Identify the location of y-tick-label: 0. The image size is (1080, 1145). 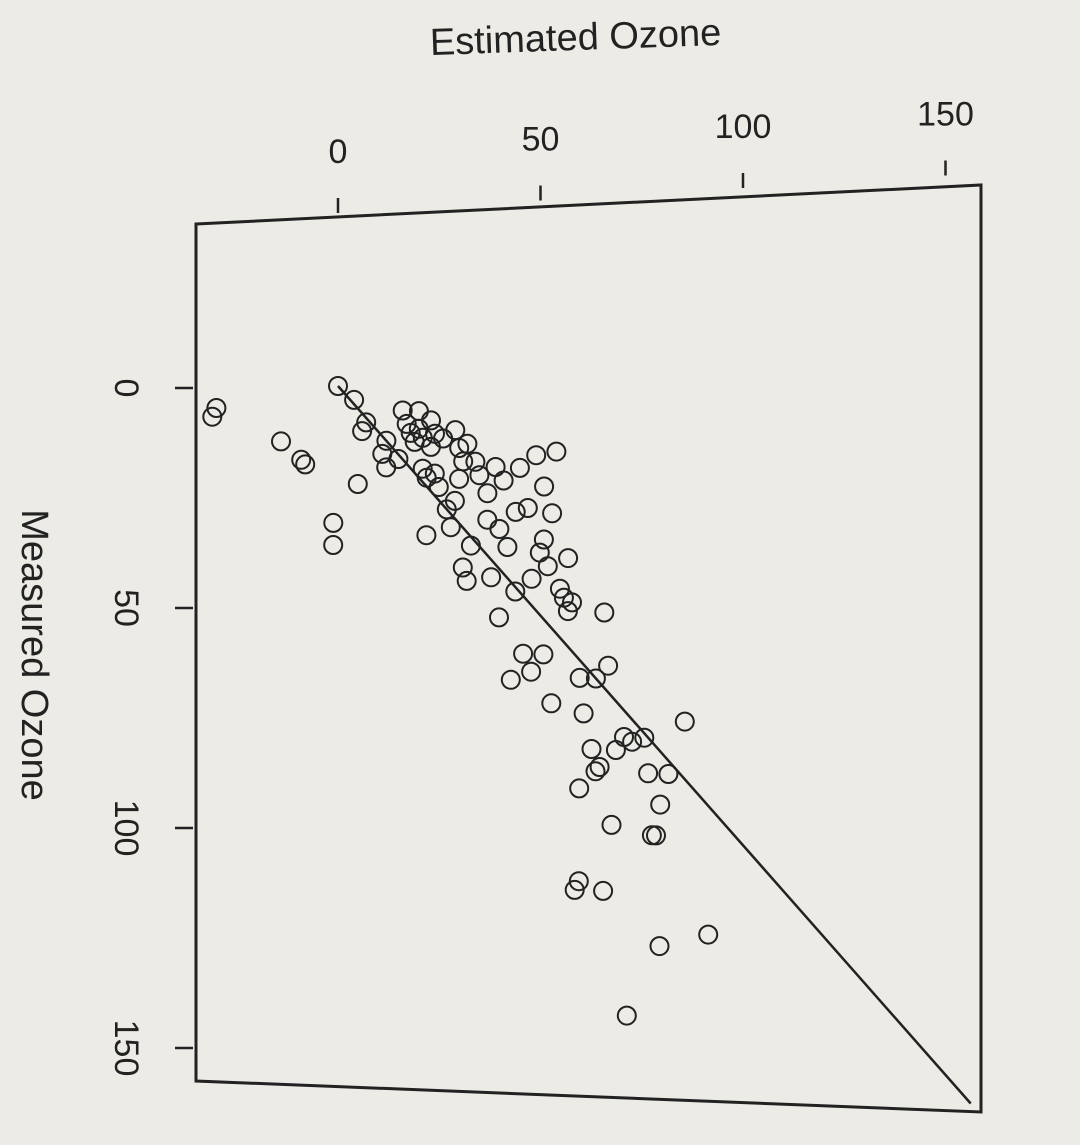
(126, 388).